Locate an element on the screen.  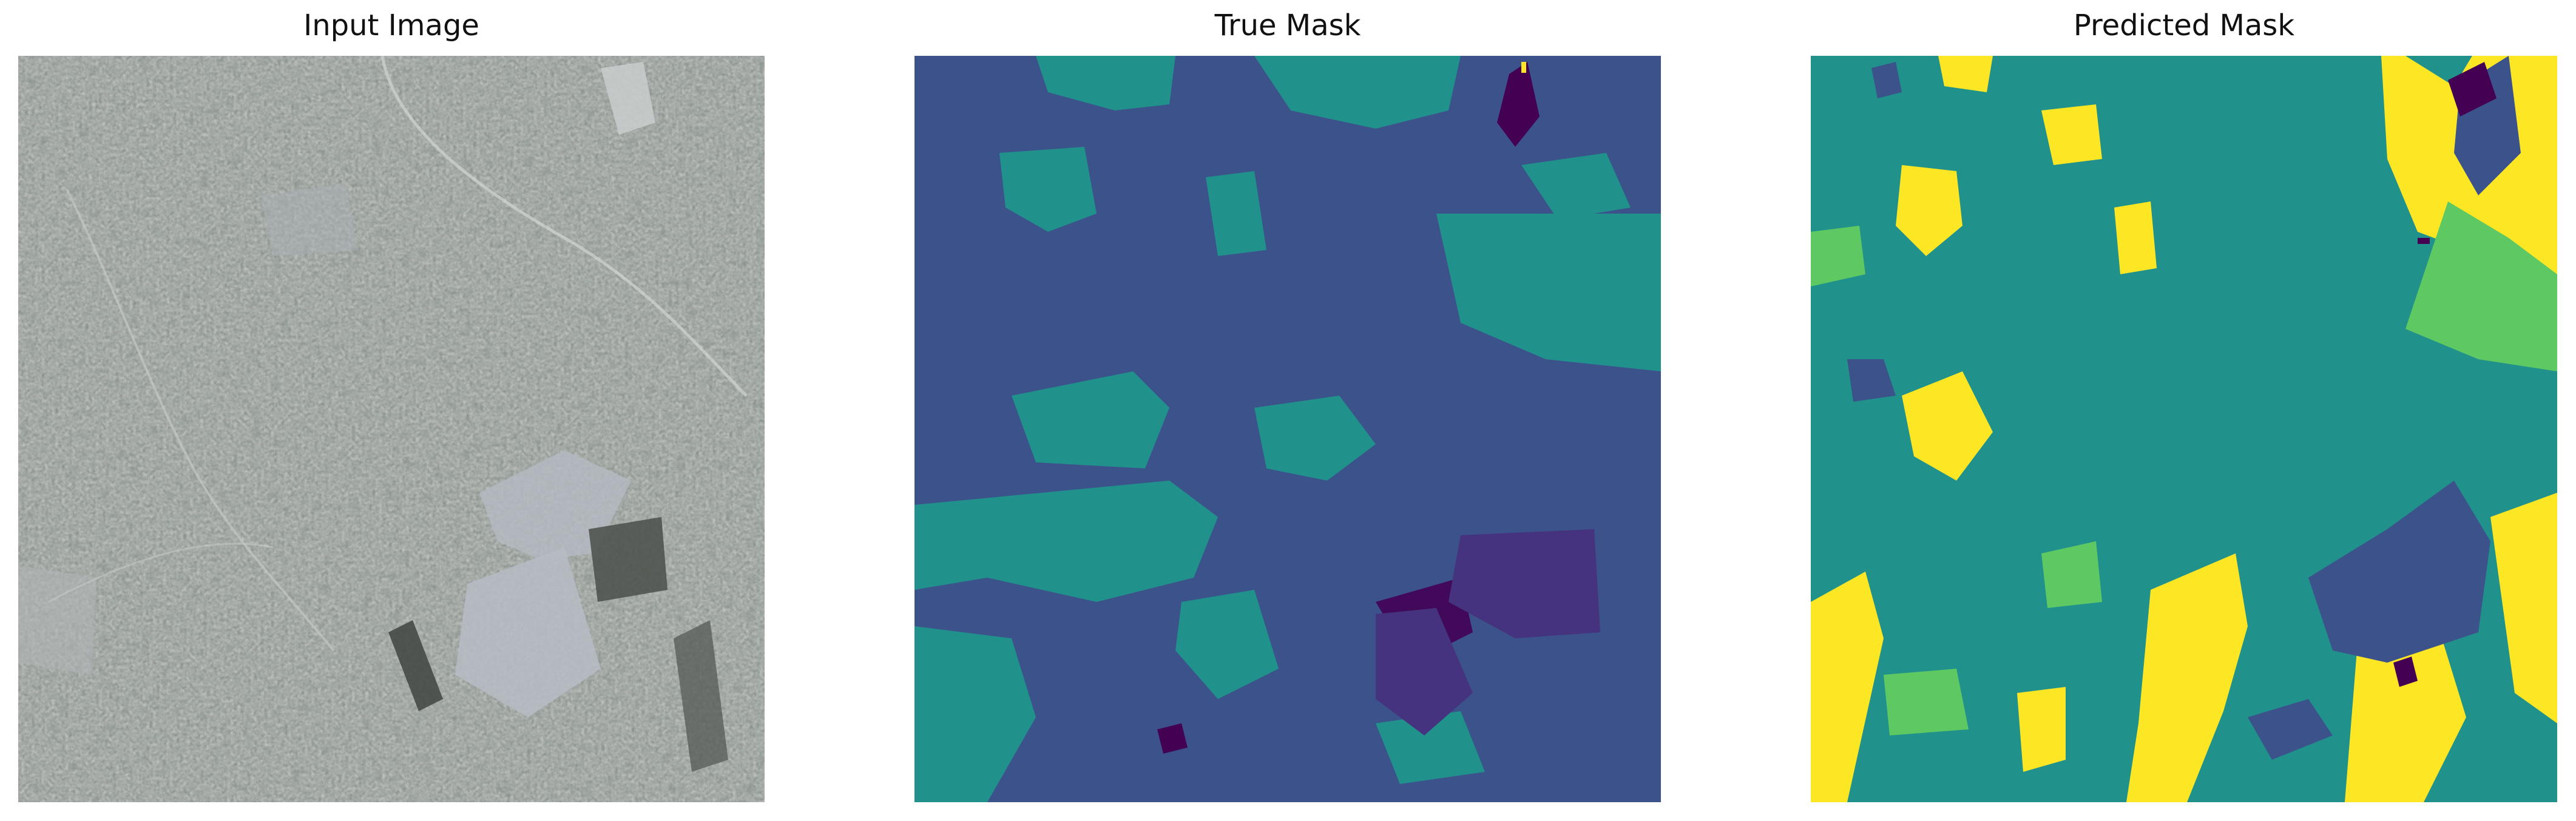
predicted-mask-title: Predicted Mask is located at coordinates (2184, 25).